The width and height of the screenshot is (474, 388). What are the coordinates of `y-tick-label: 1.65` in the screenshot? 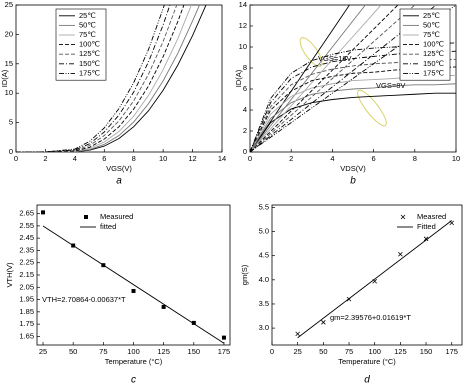 It's located at (26, 335).